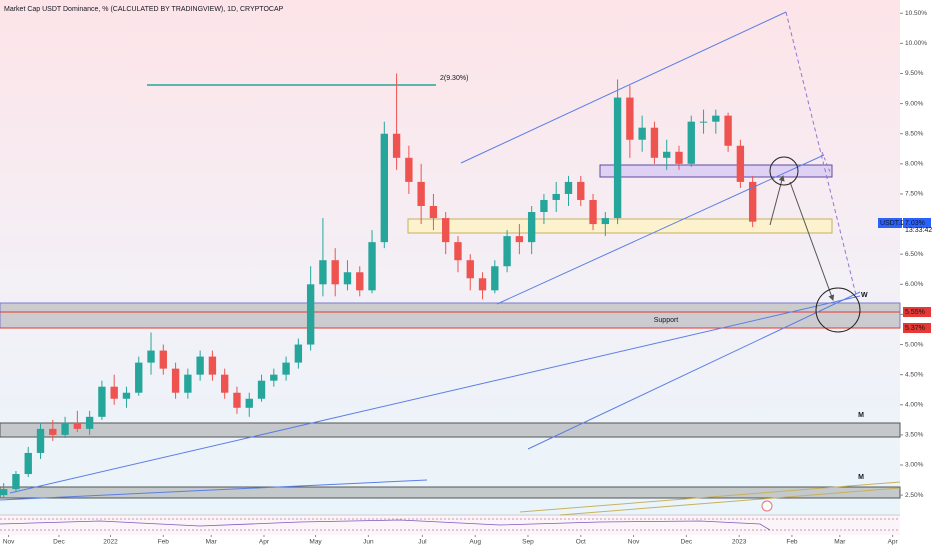 This screenshot has width=932, height=550. Describe the element at coordinates (916, 43) in the screenshot. I see `y-tick-label: 10.00%` at that location.